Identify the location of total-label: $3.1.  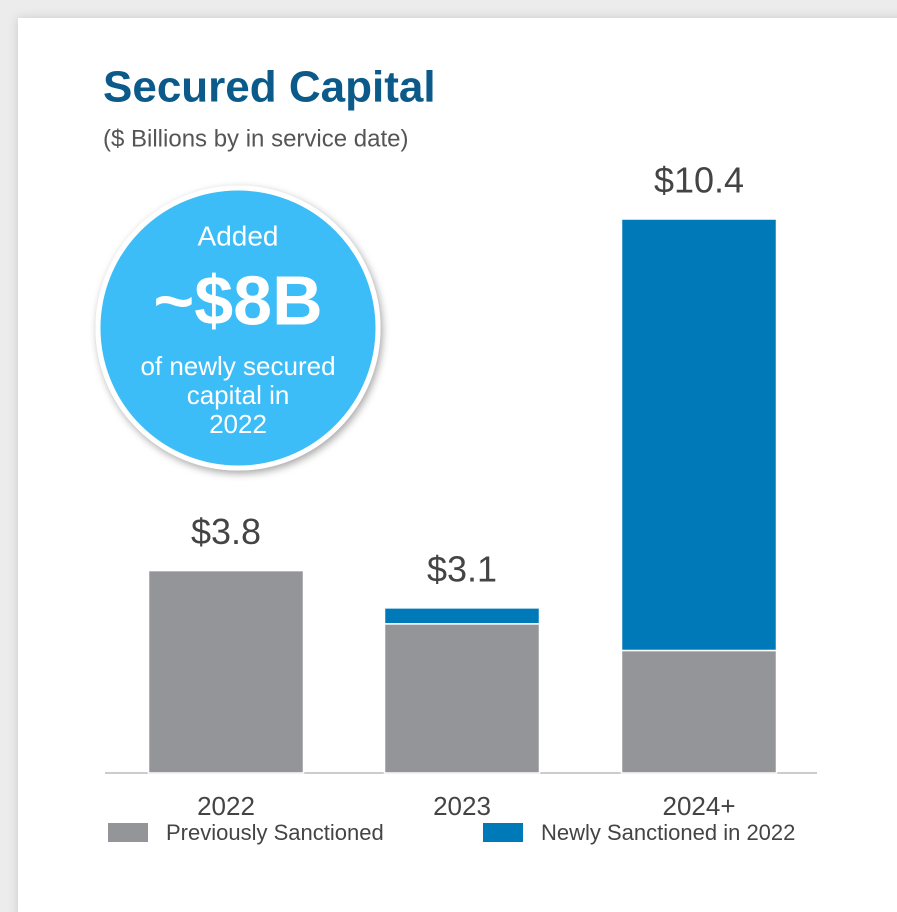
(462, 568).